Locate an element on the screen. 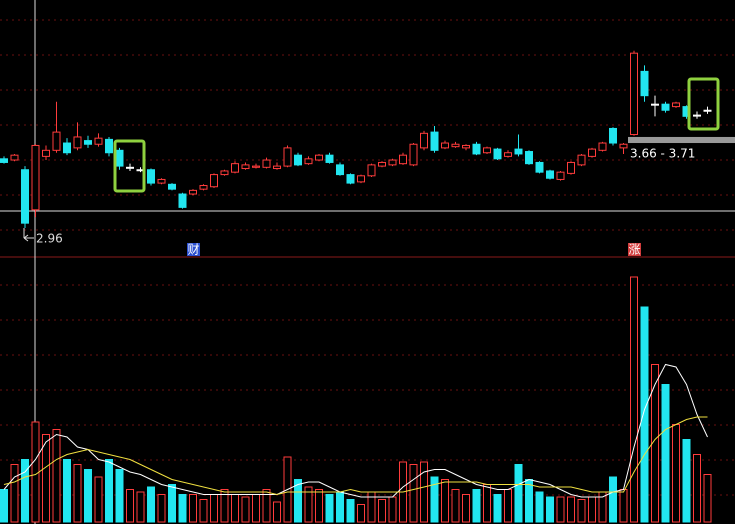 The width and height of the screenshot is (735, 524). range-band is located at coordinates (681, 140).